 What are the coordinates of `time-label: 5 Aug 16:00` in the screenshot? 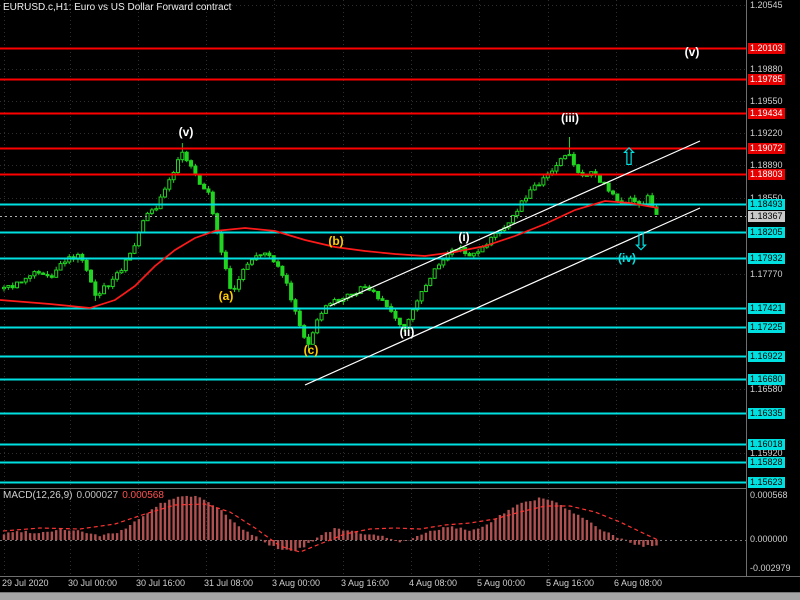 It's located at (570, 583).